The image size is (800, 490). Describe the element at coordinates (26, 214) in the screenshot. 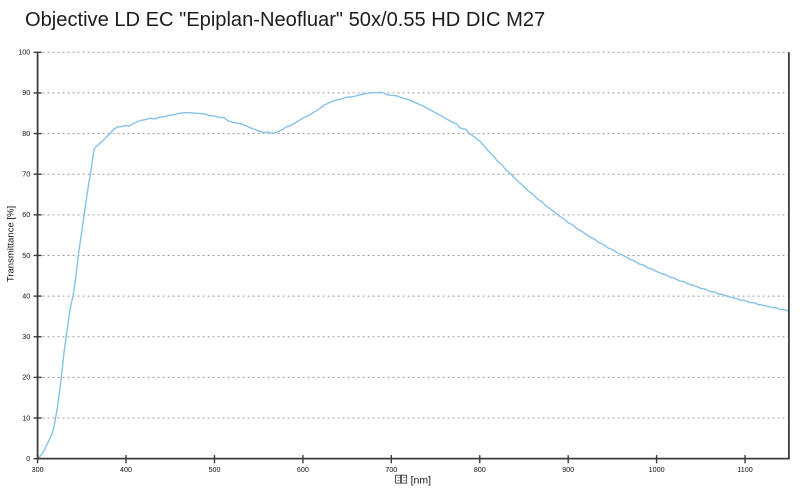

I see `svg-text: 60` at that location.